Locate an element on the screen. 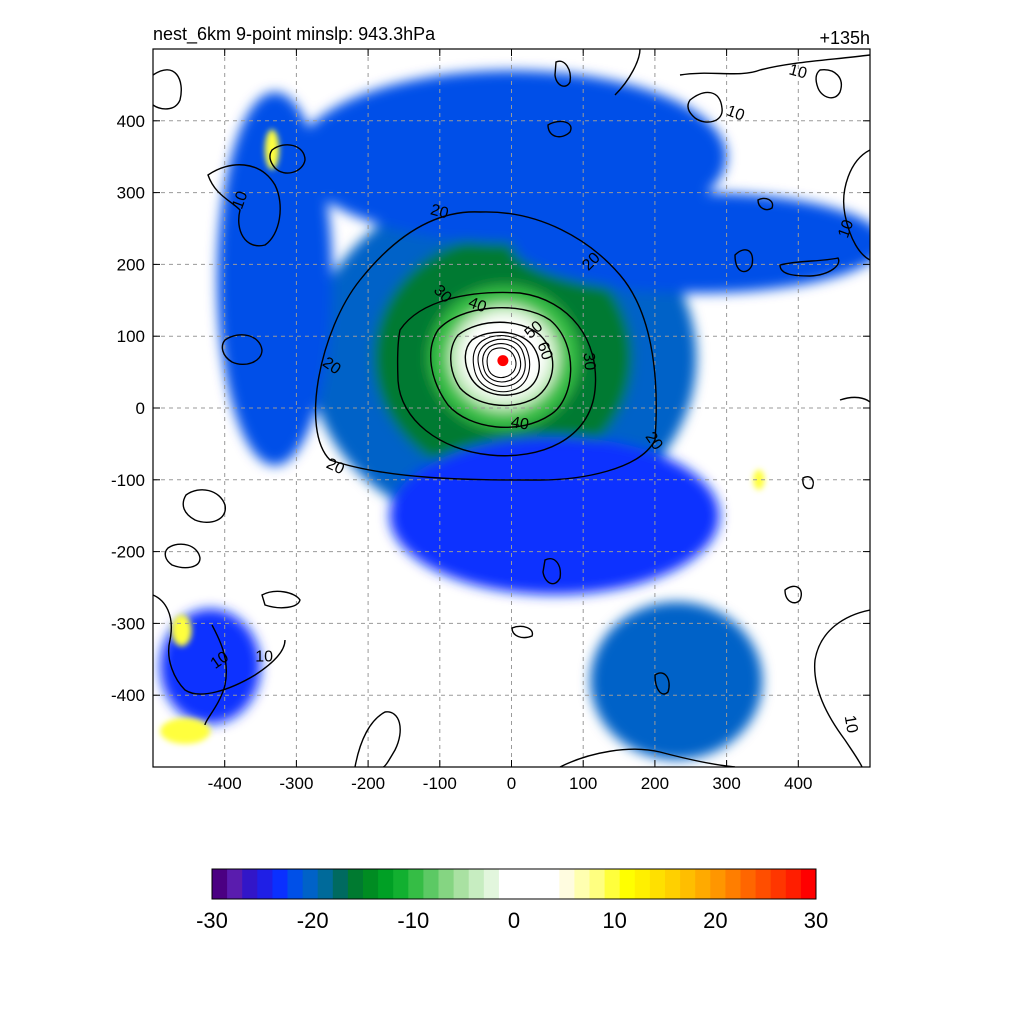 This screenshot has height=1024, width=1024. contour-label-14: 40 is located at coordinates (477, 305).